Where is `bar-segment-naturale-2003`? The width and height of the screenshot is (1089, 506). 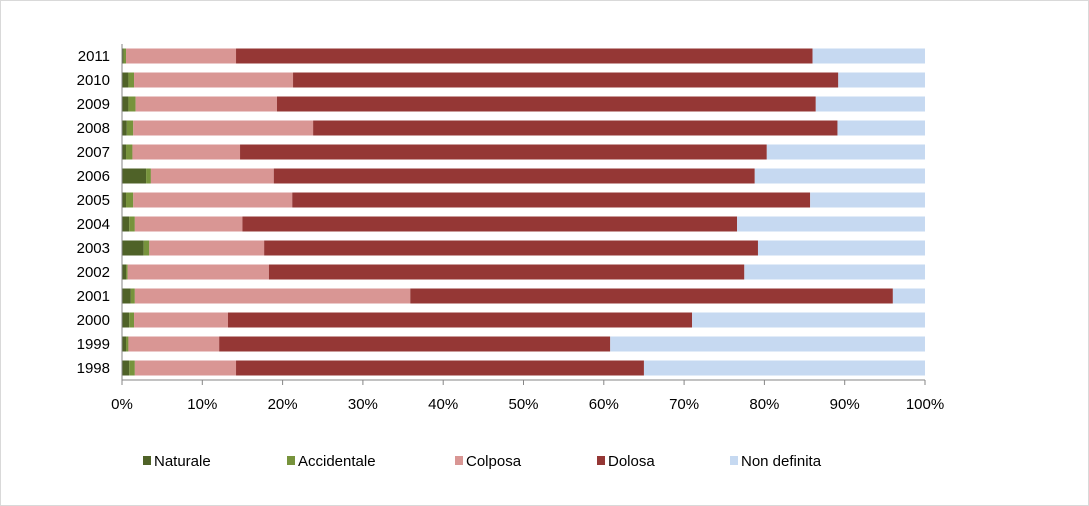
bar-segment-naturale-2003 is located at coordinates (133, 248).